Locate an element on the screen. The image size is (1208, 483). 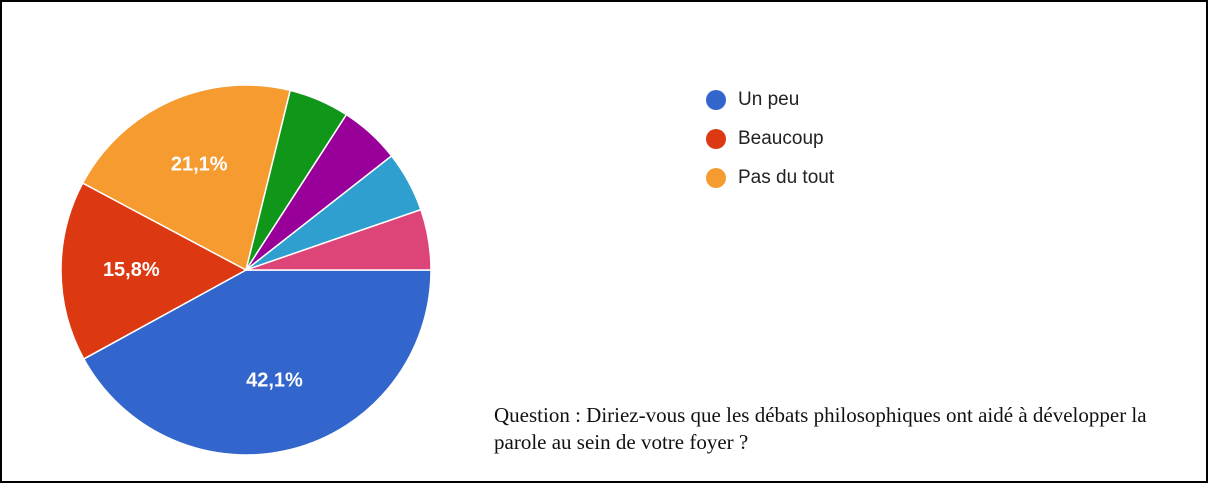
legend-label: Pas du tout is located at coordinates (786, 177).